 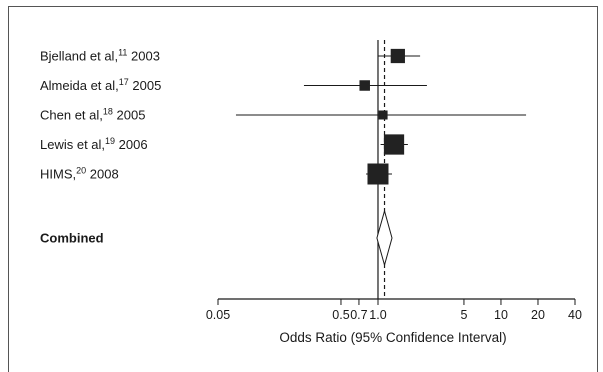 I want to click on study-reference: 11, so click(x=122, y=53).